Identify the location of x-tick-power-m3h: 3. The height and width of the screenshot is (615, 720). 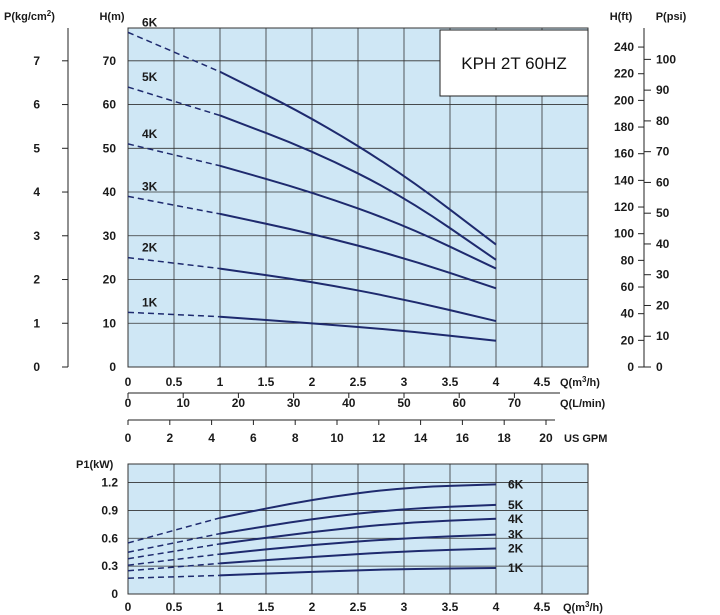
(404, 607).